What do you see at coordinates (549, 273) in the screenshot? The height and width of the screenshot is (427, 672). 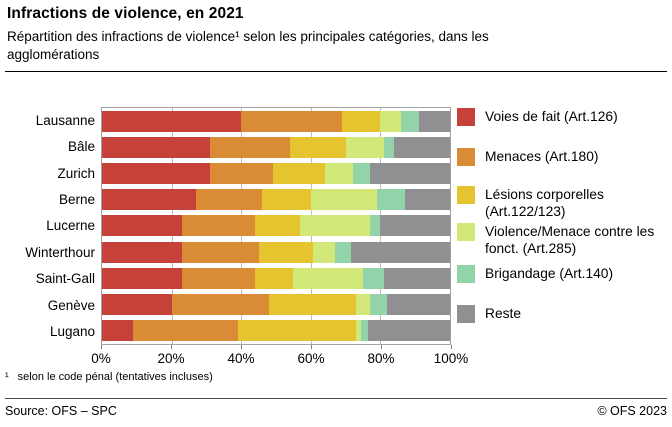 I see `legend-label: Brigandage (Art.140)` at bounding box center [549, 273].